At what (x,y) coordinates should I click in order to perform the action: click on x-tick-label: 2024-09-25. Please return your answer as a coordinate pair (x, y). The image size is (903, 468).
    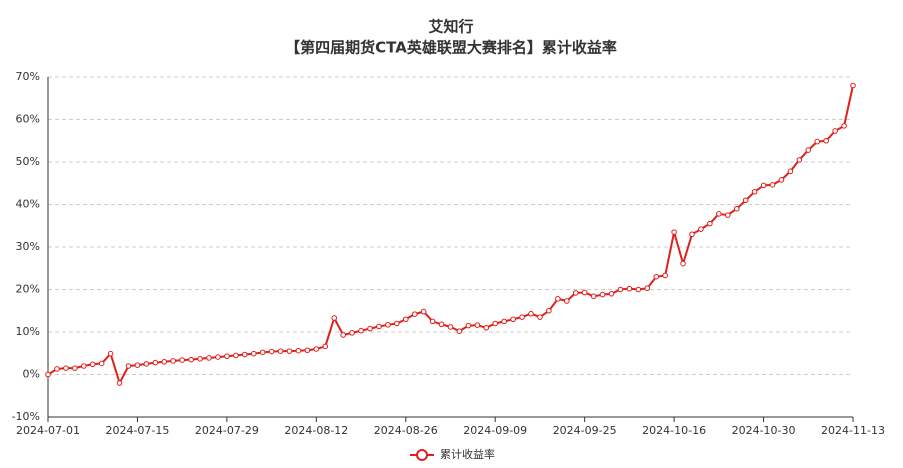
    Looking at the image, I should click on (585, 430).